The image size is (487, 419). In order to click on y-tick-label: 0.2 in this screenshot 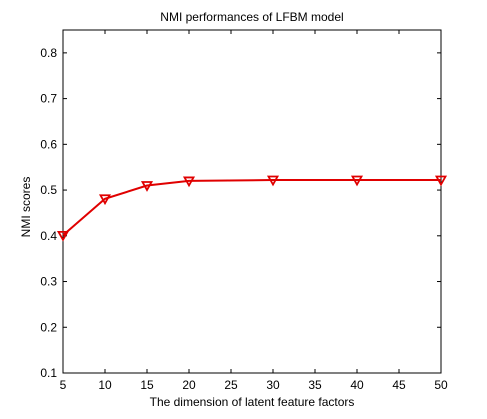, I will do `click(48, 327)`.